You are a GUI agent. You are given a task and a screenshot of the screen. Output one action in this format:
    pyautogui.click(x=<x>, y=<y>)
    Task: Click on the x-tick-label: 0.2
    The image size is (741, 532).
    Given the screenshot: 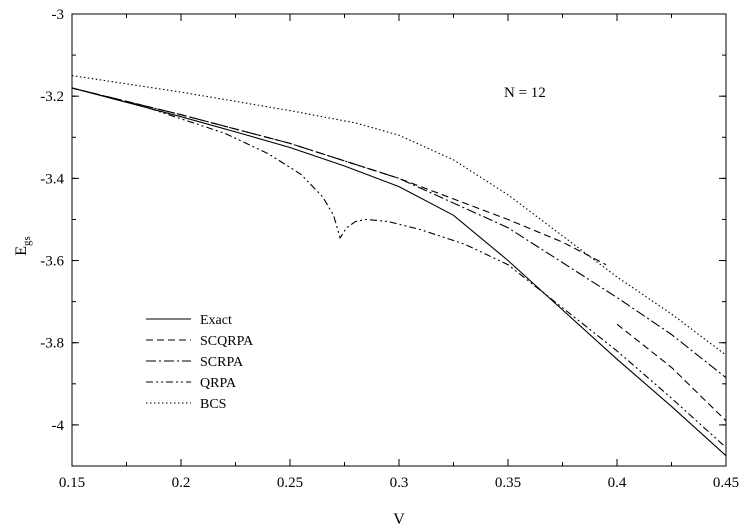 What is the action you would take?
    pyautogui.click(x=181, y=483)
    